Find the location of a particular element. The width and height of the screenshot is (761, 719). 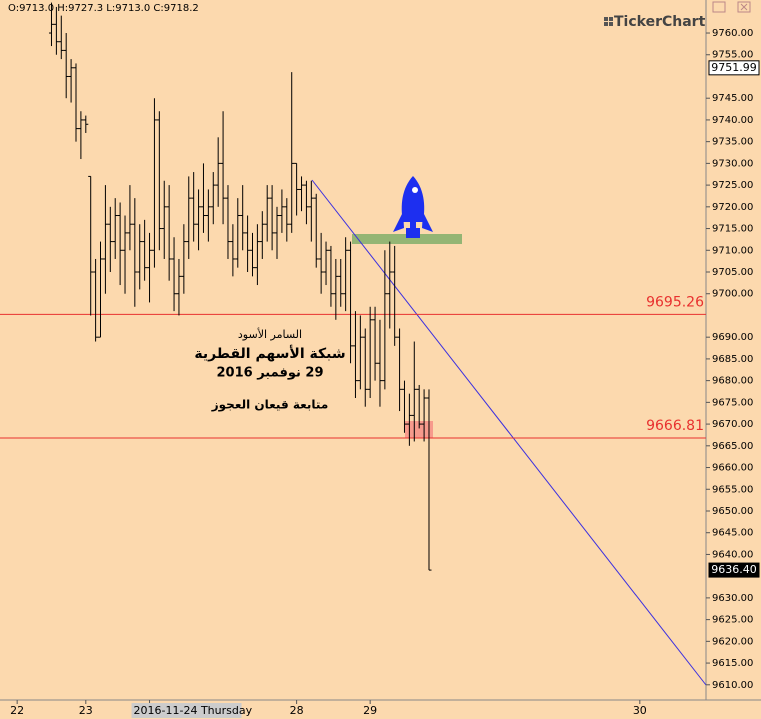

price-marker-label: 9636.40 is located at coordinates (734, 569).